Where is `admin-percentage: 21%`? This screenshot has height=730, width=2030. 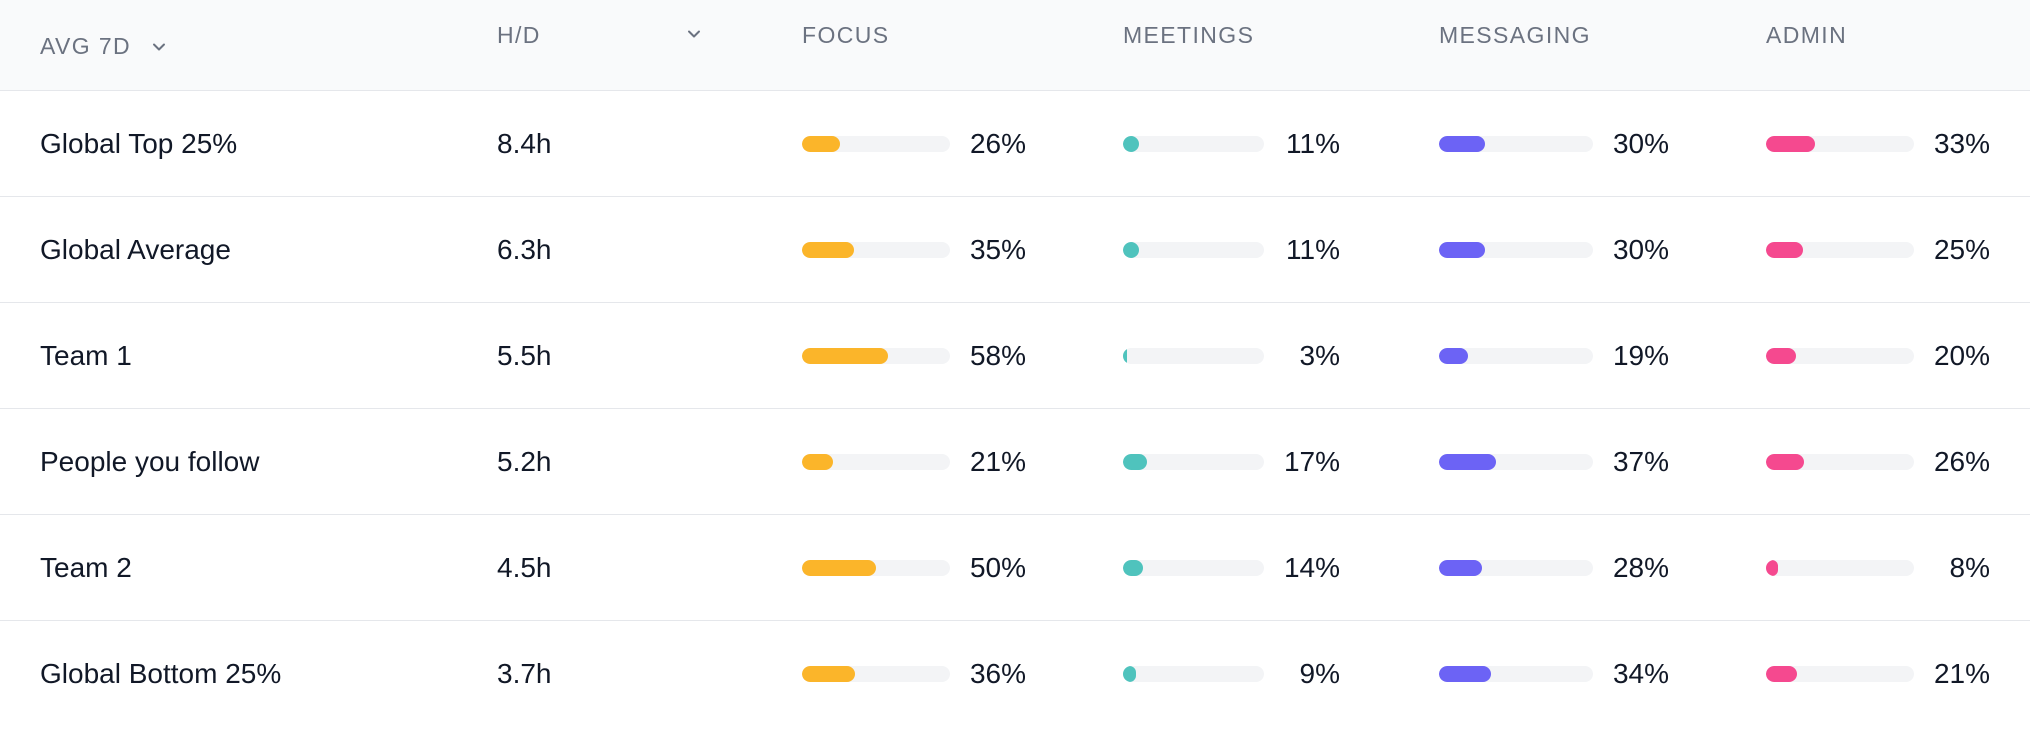 admin-percentage: 21% is located at coordinates (1961, 673).